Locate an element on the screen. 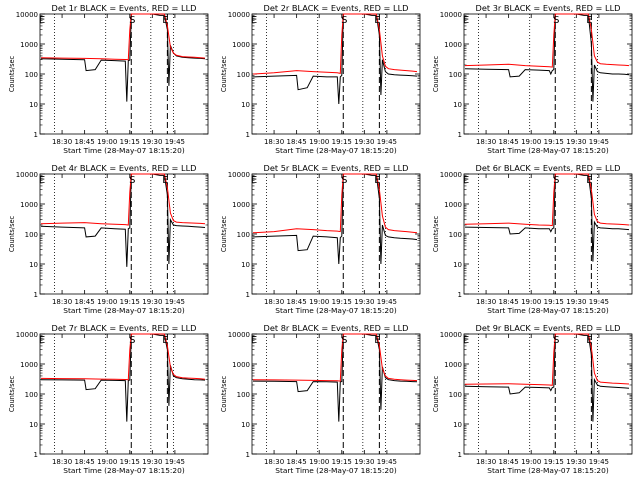  chart-title: Det 8r BLACK = Events, RED = LLD is located at coordinates (336, 328).